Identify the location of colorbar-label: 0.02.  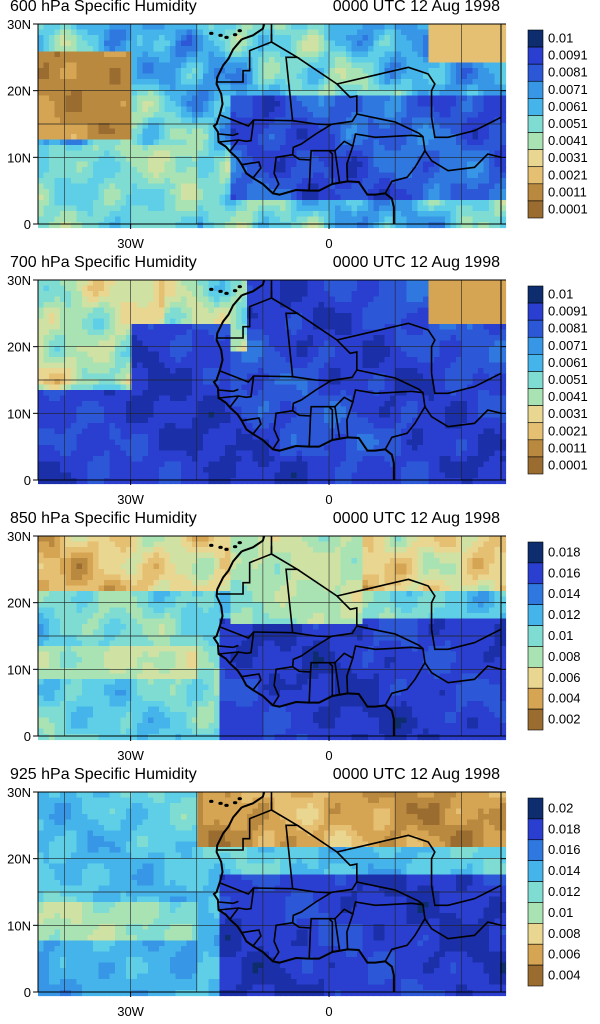
(560, 807).